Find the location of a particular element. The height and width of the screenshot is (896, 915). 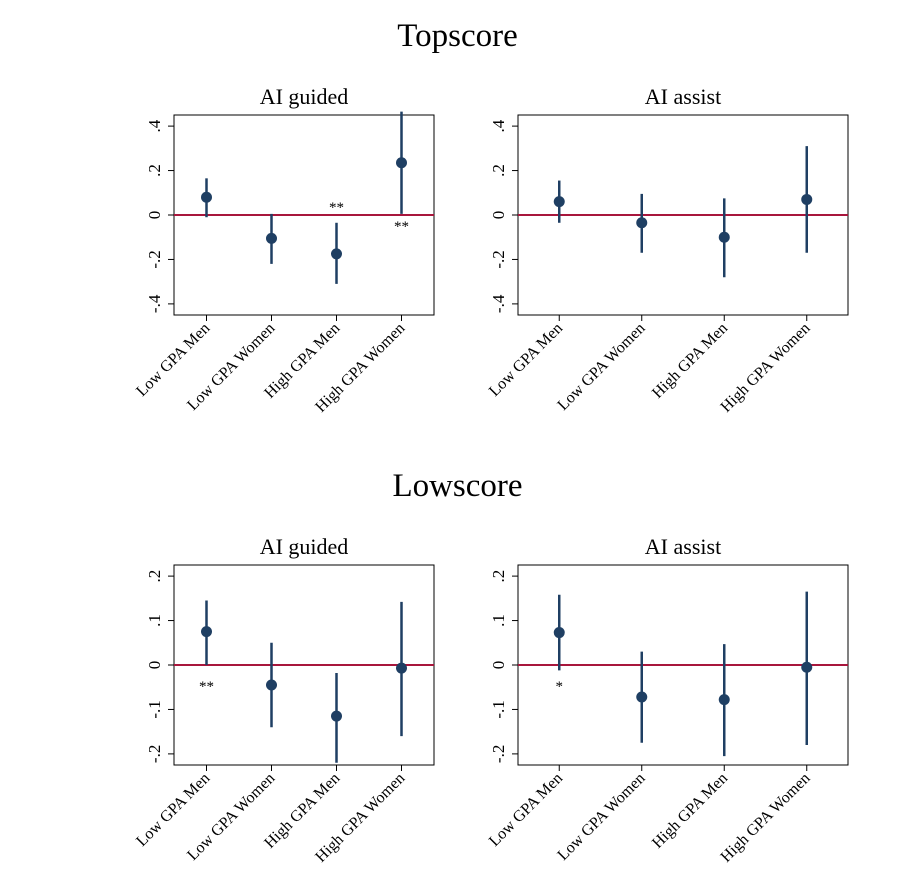

section-title-lowscore: Lowscore is located at coordinates (457, 486).